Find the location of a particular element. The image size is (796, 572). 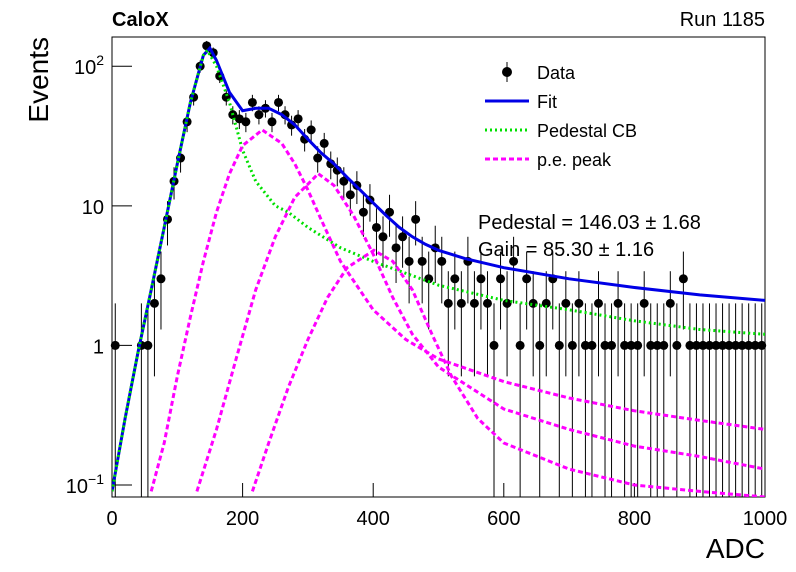

x-tick-label: 0 is located at coordinates (111, 519).